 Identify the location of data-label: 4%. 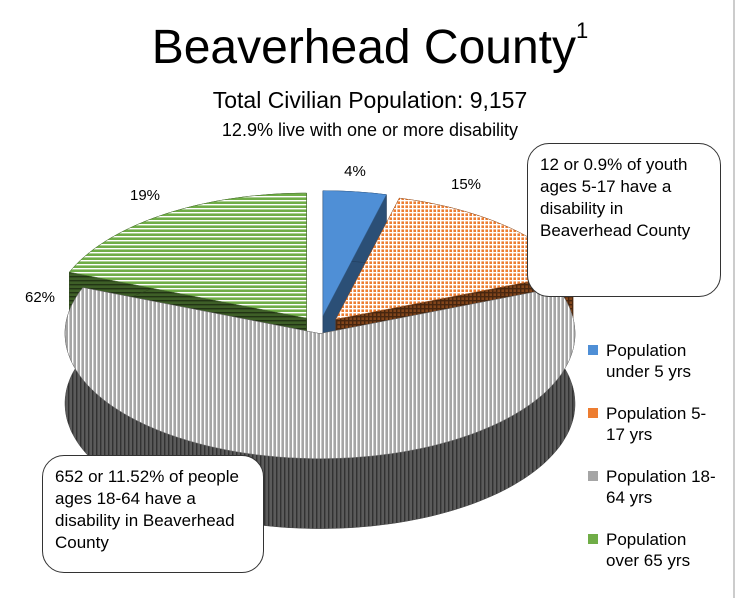
(355, 171).